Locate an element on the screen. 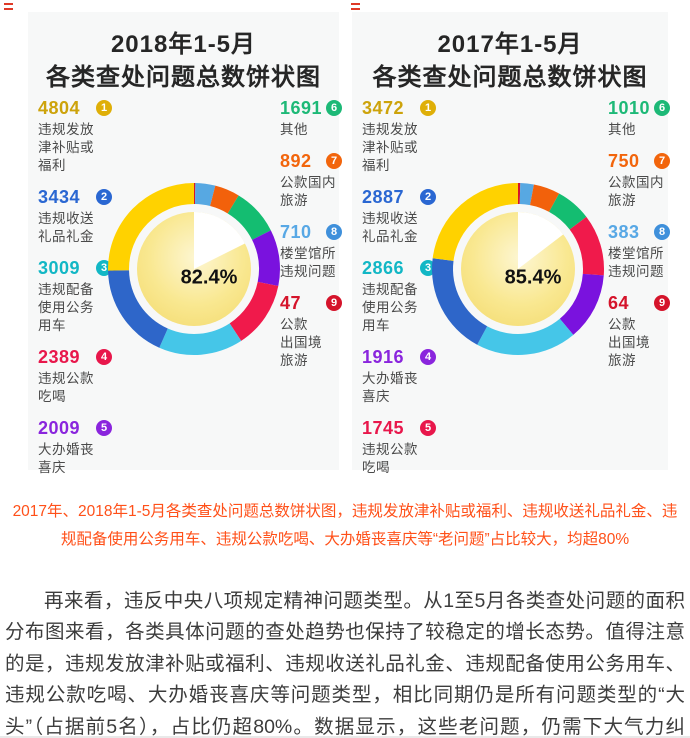 The width and height of the screenshot is (690, 738). legend-item: 47 9 公款 出国境 旅游 is located at coordinates (313, 331).